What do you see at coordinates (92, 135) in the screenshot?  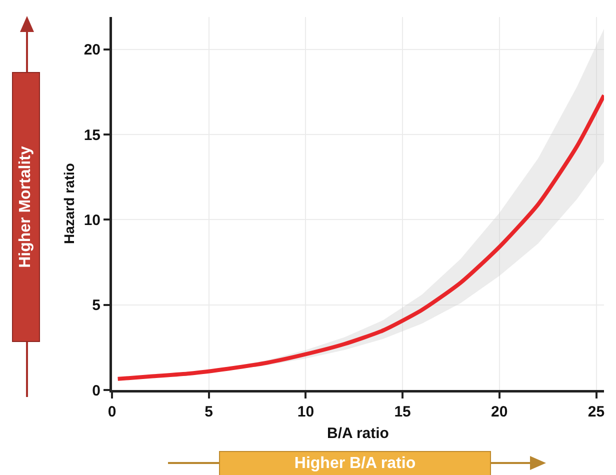 I see `y-tick-label: 15` at bounding box center [92, 135].